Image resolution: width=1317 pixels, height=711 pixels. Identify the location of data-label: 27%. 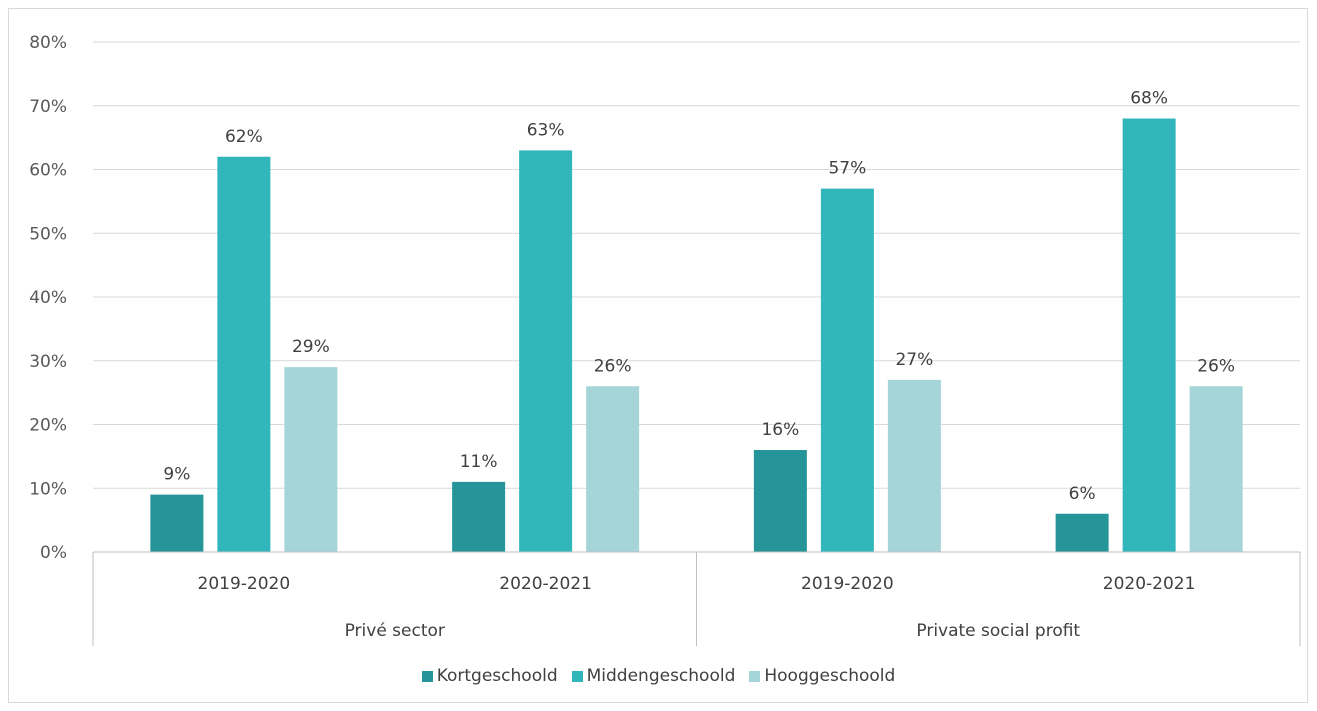
(914, 360).